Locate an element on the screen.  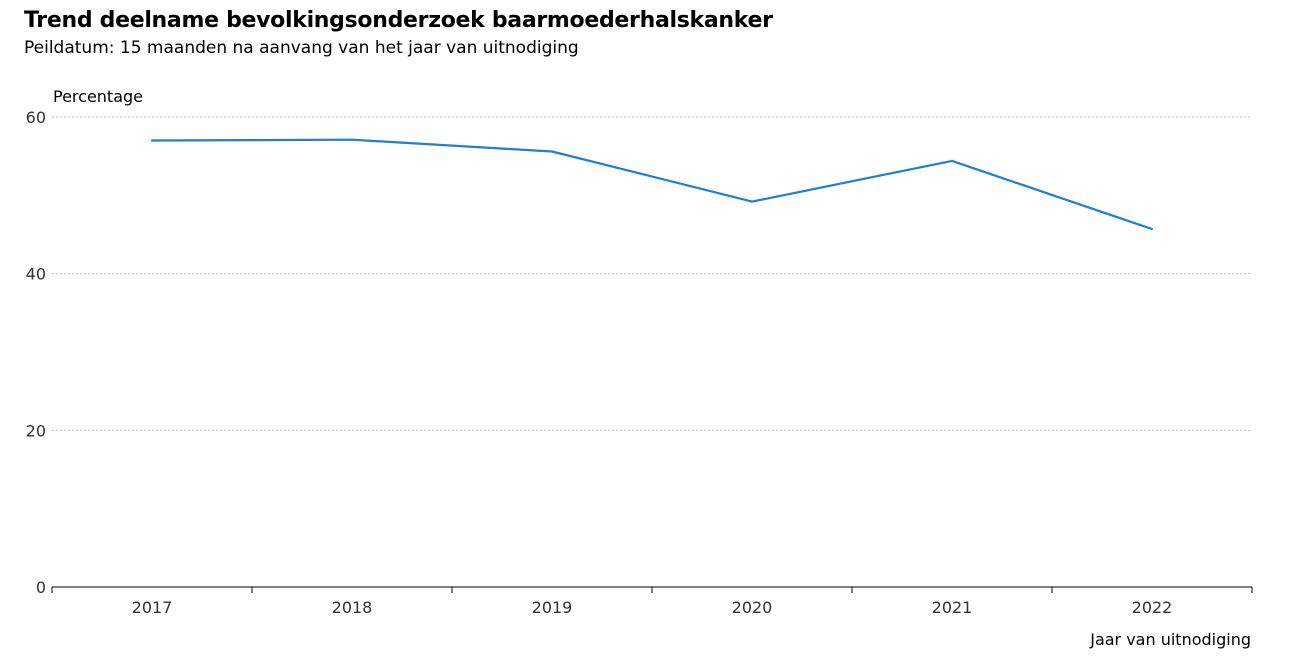
x-tick-label: 2019 is located at coordinates (552, 607).